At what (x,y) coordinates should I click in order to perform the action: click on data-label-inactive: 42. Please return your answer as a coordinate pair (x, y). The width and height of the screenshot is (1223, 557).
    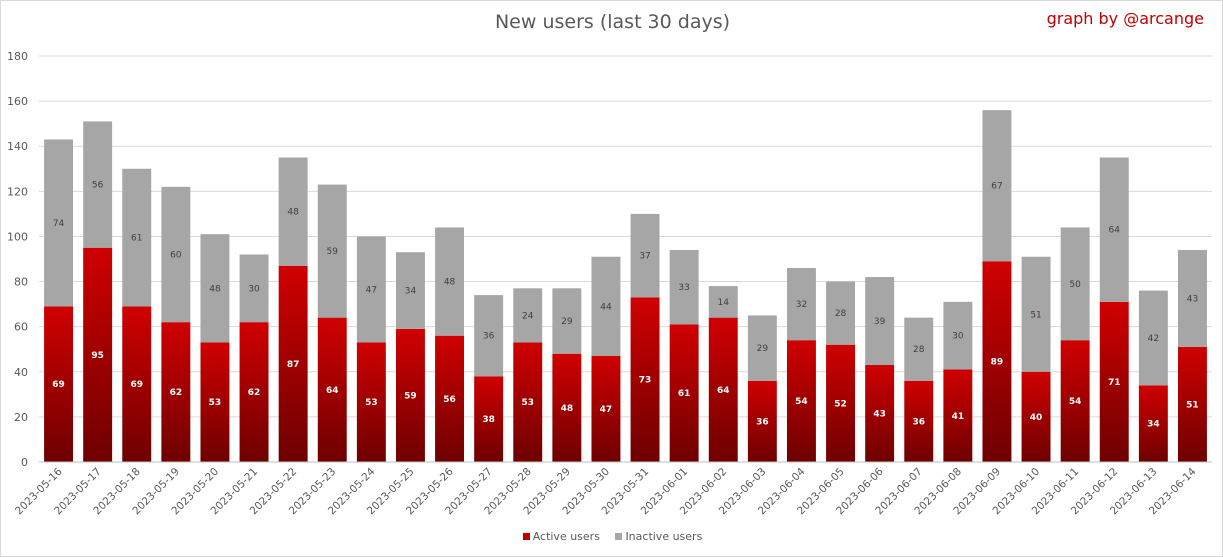
    Looking at the image, I should click on (1153, 339).